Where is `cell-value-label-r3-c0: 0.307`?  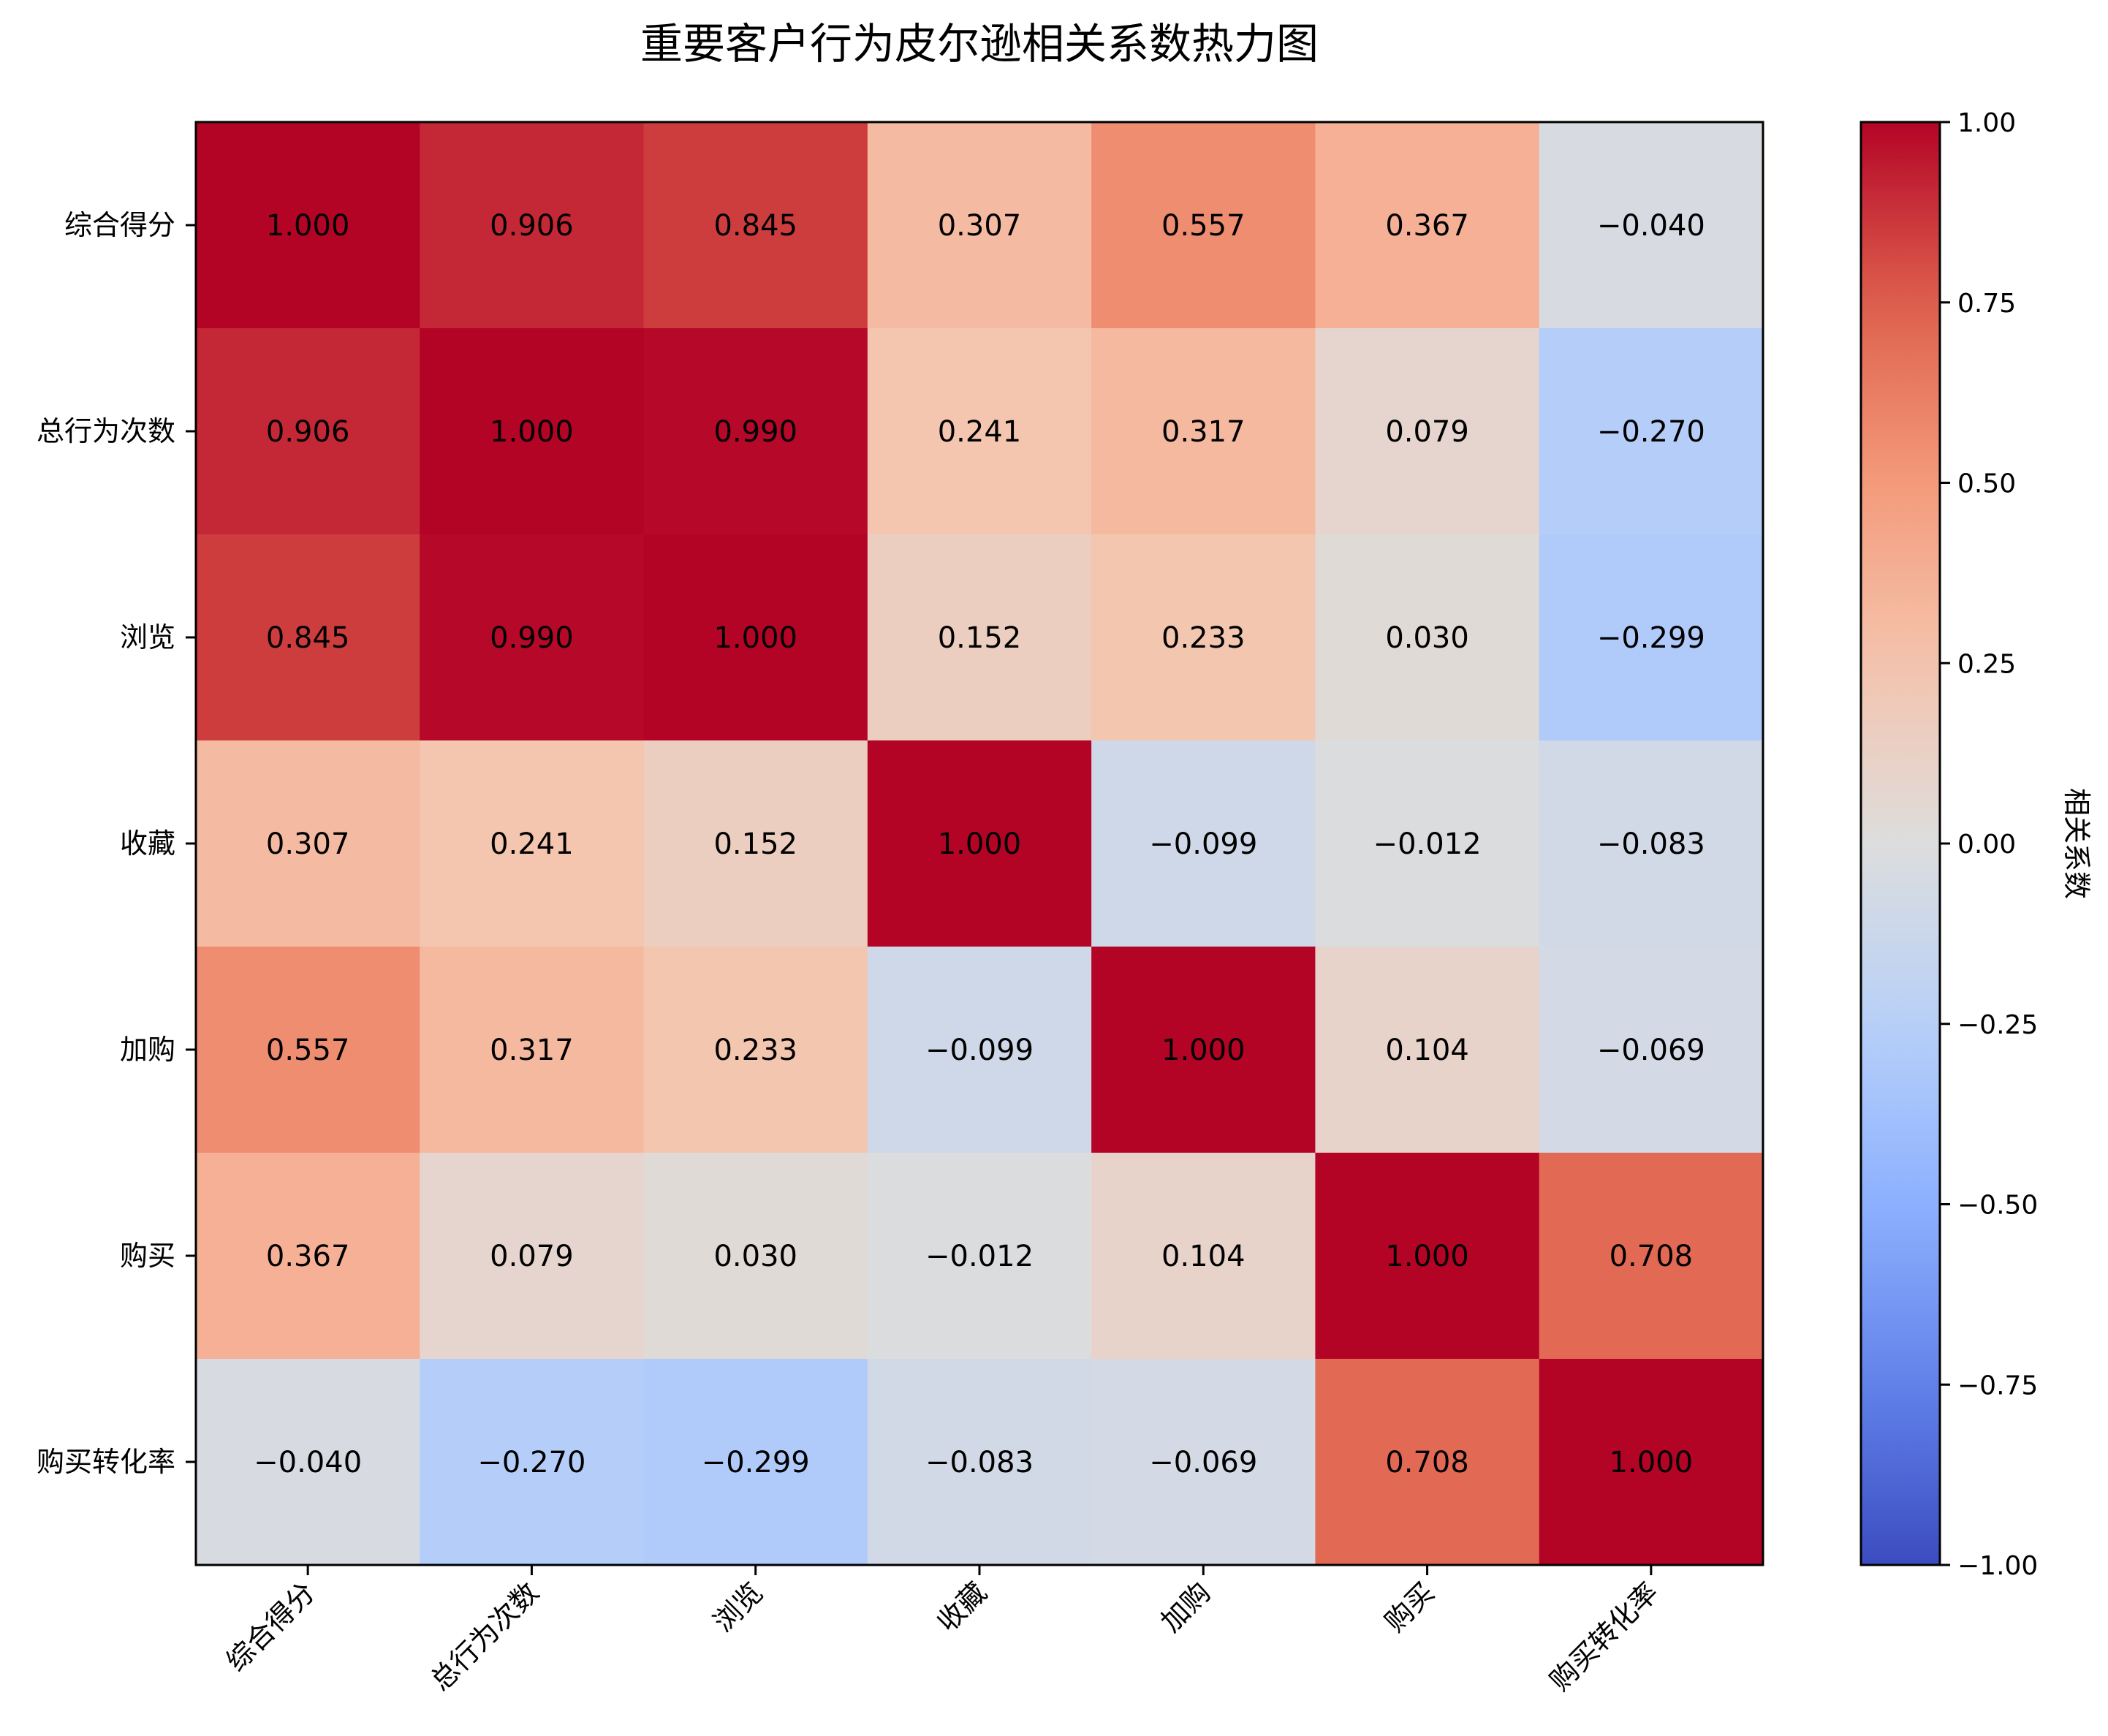 cell-value-label-r3-c0: 0.307 is located at coordinates (308, 844).